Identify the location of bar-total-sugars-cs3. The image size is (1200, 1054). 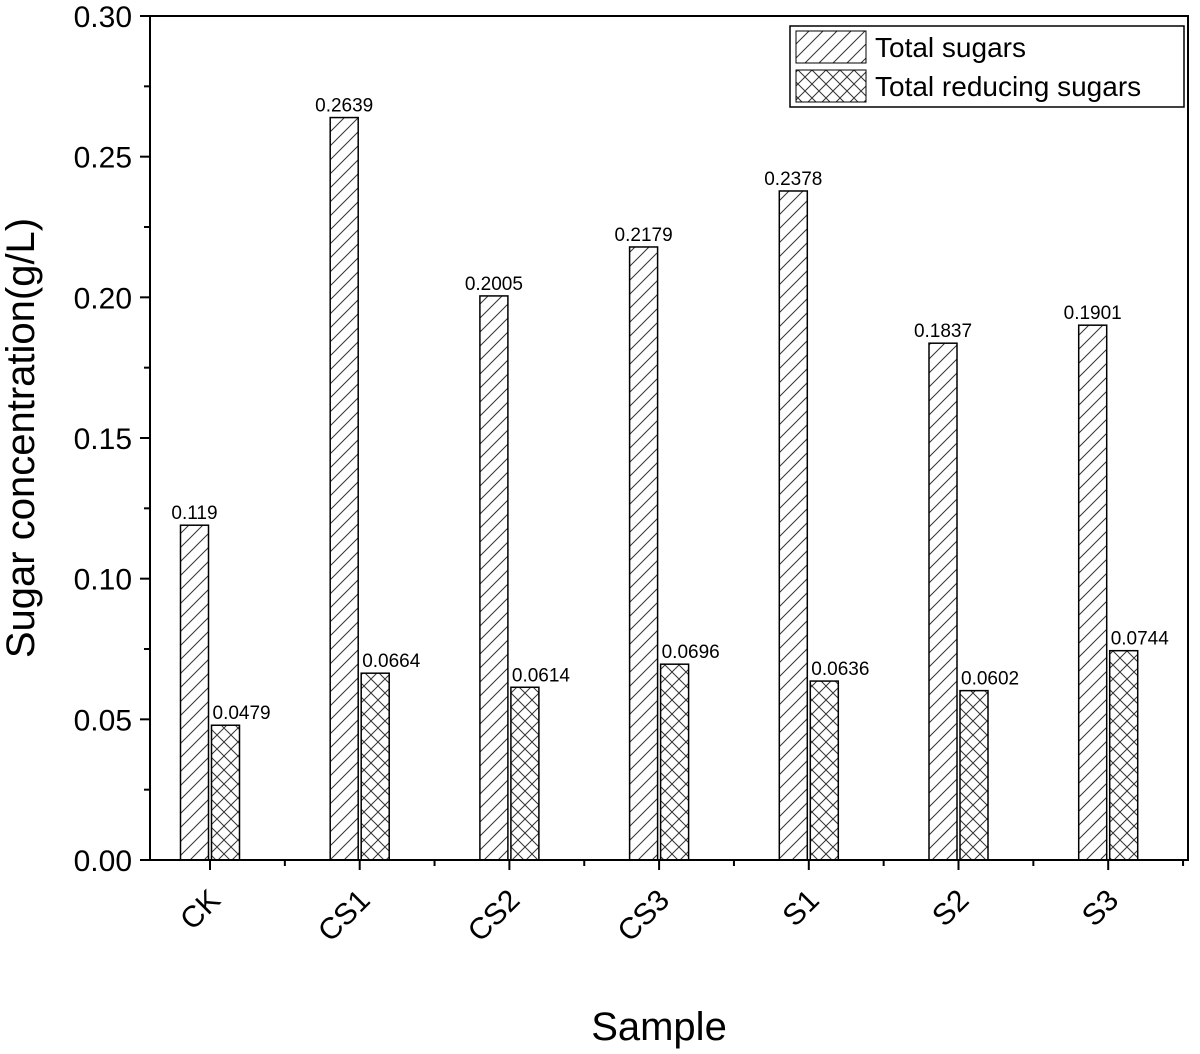
(643, 553).